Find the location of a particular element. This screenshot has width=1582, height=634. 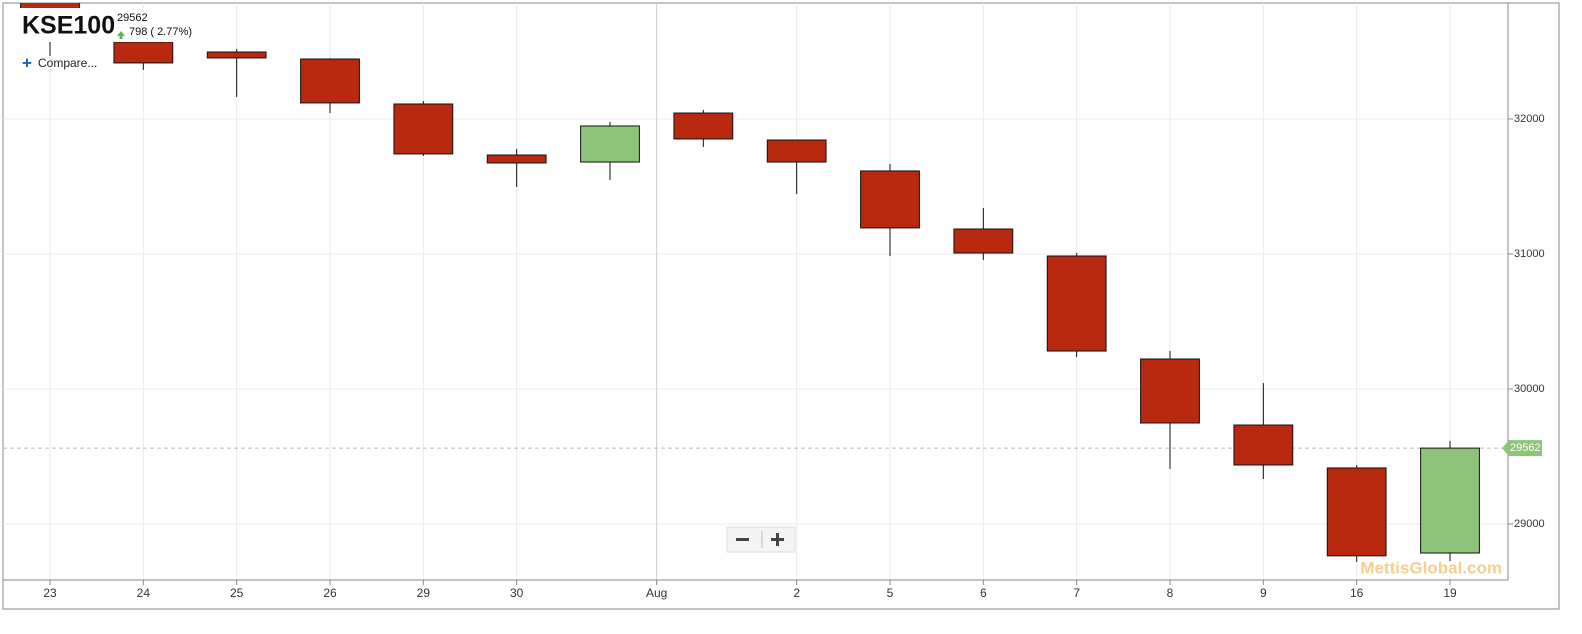

x-tick-label: 5 is located at coordinates (890, 593).